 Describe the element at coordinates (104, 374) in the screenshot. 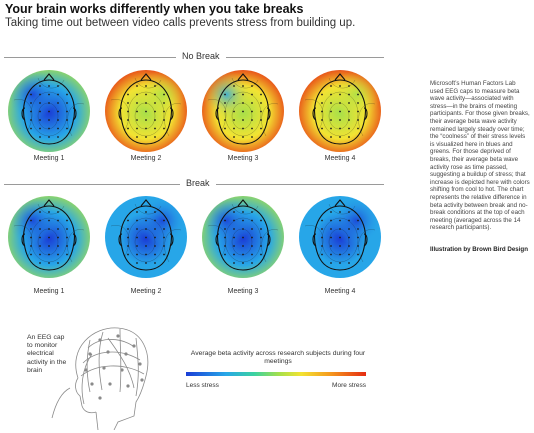

I see `eeg-head-illustration` at that location.